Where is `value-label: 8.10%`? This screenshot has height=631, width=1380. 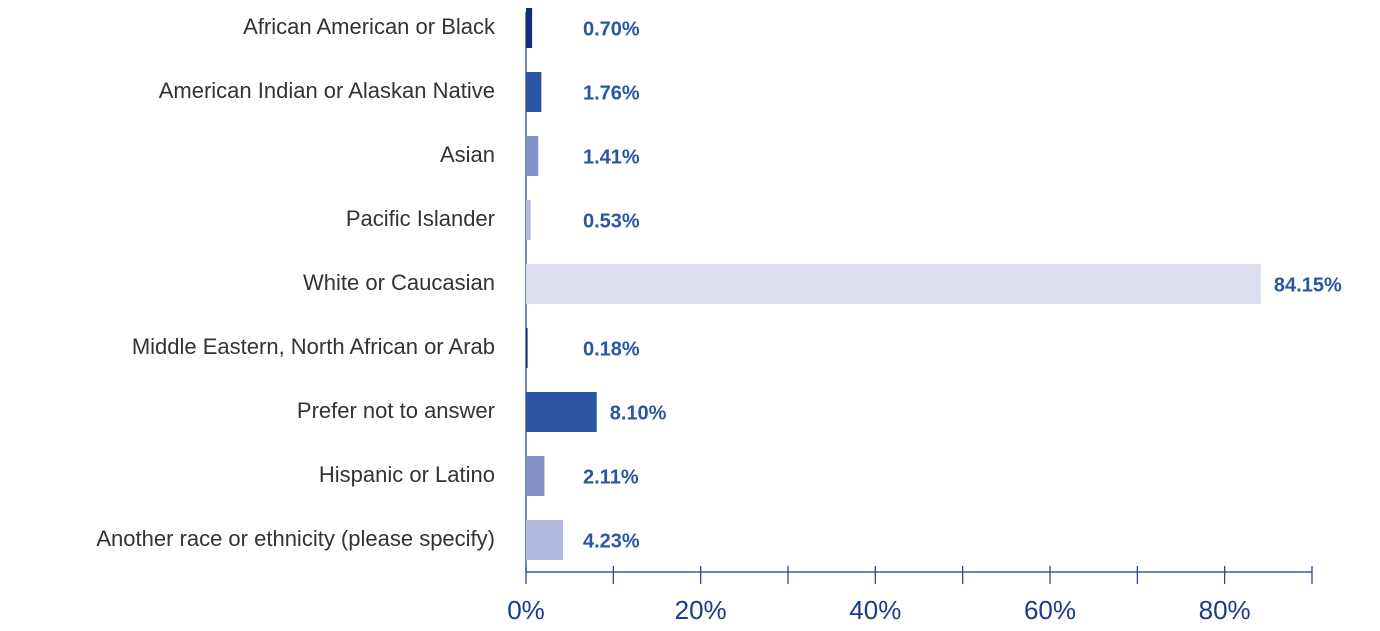 value-label: 8.10% is located at coordinates (638, 413).